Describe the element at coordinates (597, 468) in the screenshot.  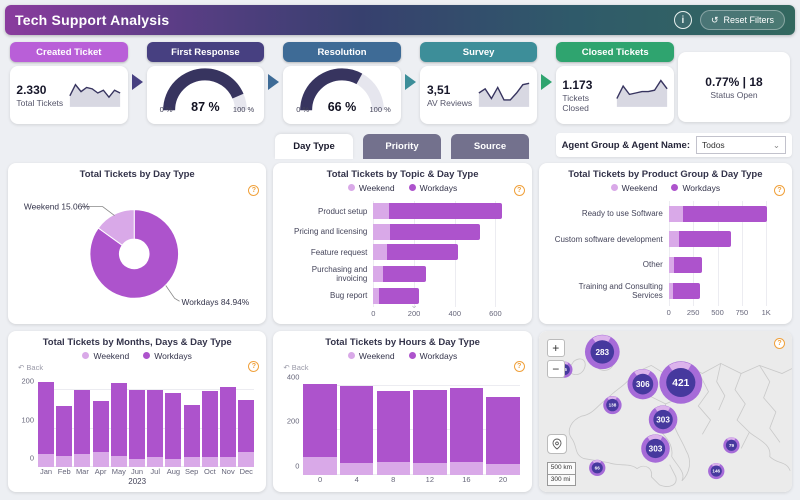
I see `map-bubble: 66` at that location.